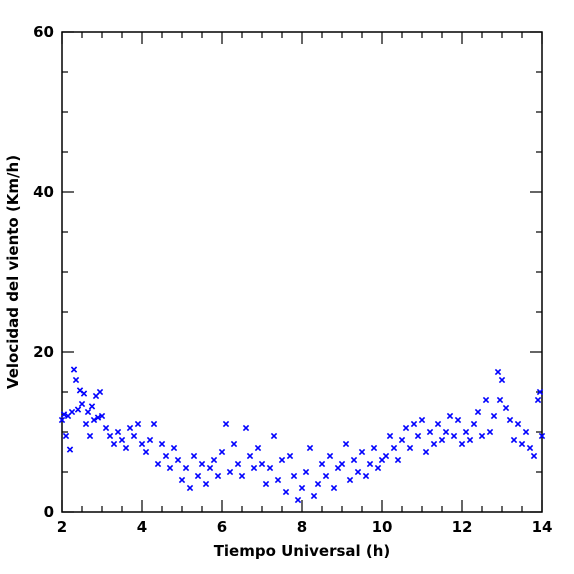 This screenshot has height=574, width=574. What do you see at coordinates (13, 272) in the screenshot?
I see `y-axis-label: Velocidad del viento (Km/h)` at bounding box center [13, 272].